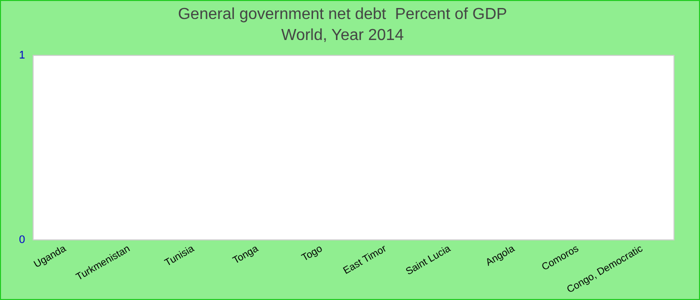 The image size is (700, 300). Describe the element at coordinates (343, 15) in the screenshot. I see `chart-title: General government net debt Percent of GDP` at that location.